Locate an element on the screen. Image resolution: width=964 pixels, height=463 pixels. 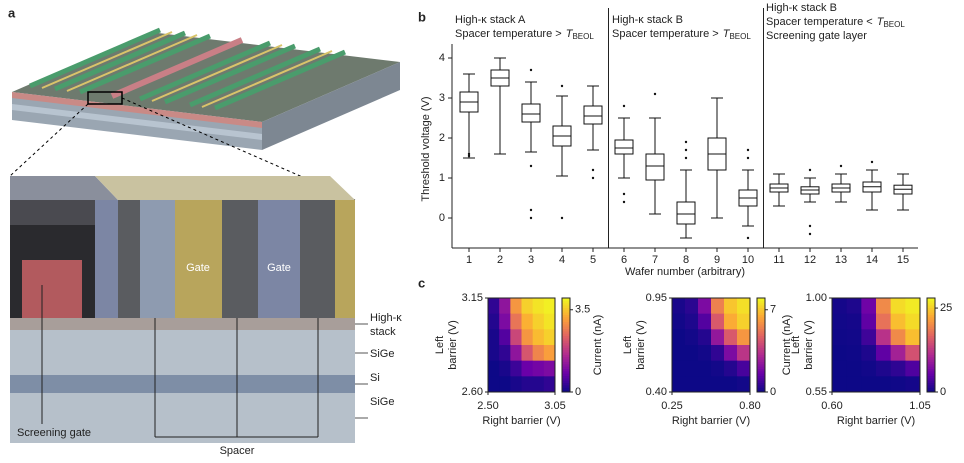
panel-label: c is located at coordinates (421, 282).